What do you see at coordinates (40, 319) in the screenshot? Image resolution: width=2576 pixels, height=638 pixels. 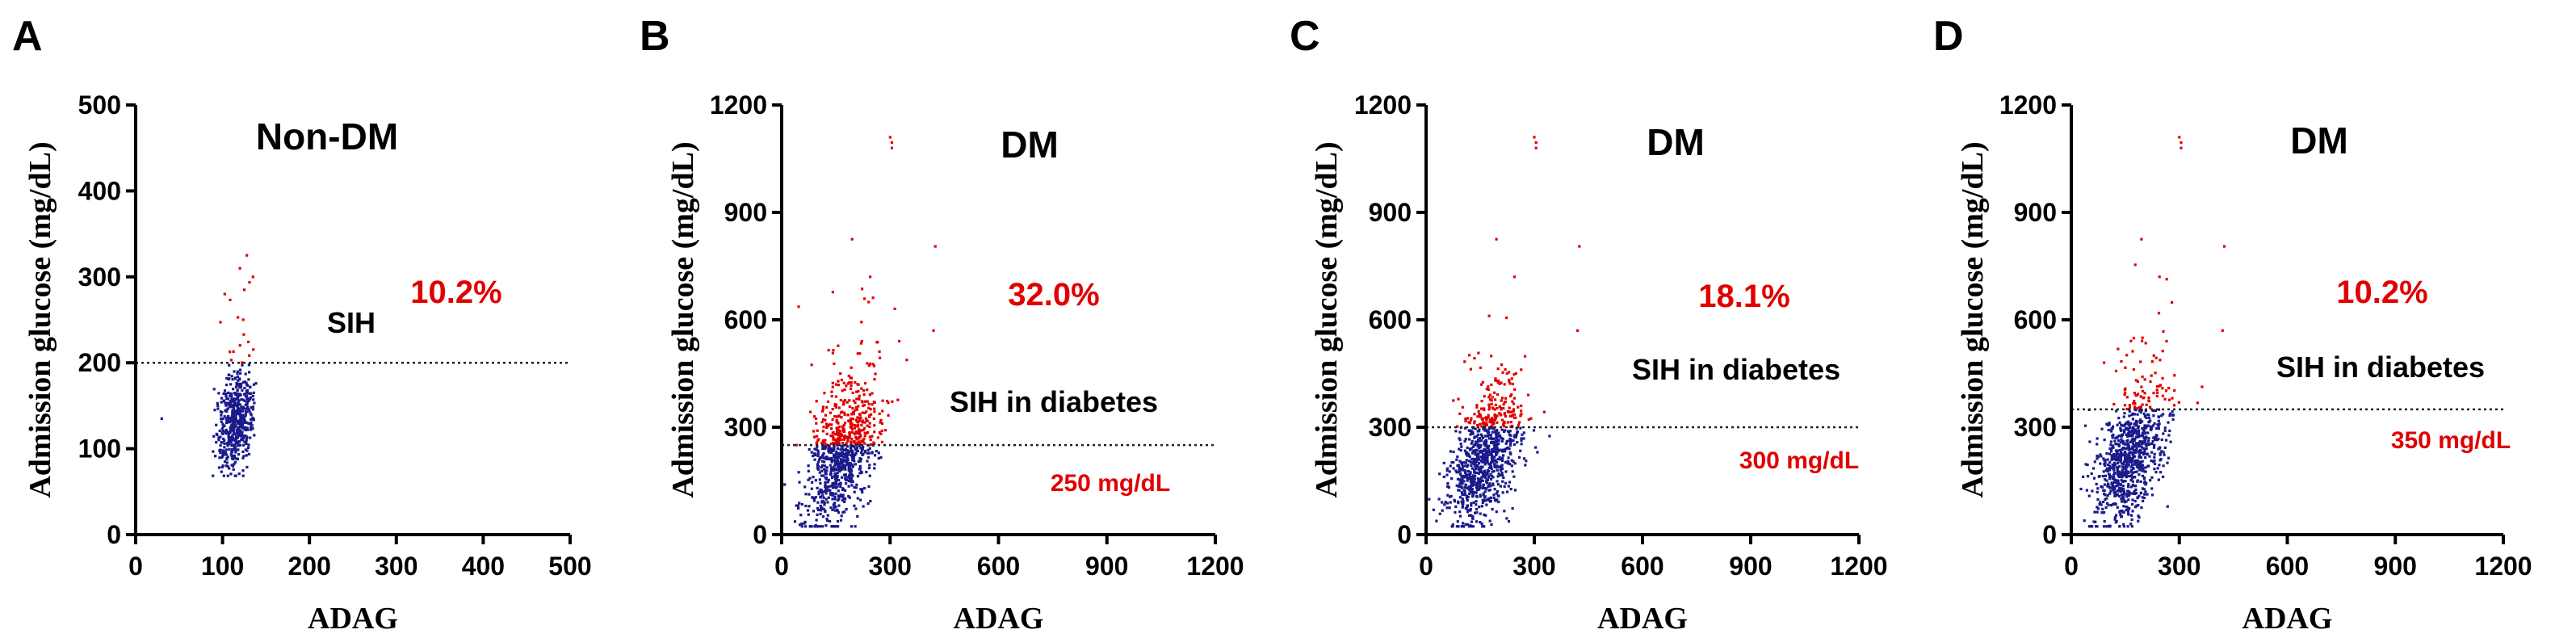 I see `y-axis-title: Admission glucose (mg/dL)` at bounding box center [40, 319].